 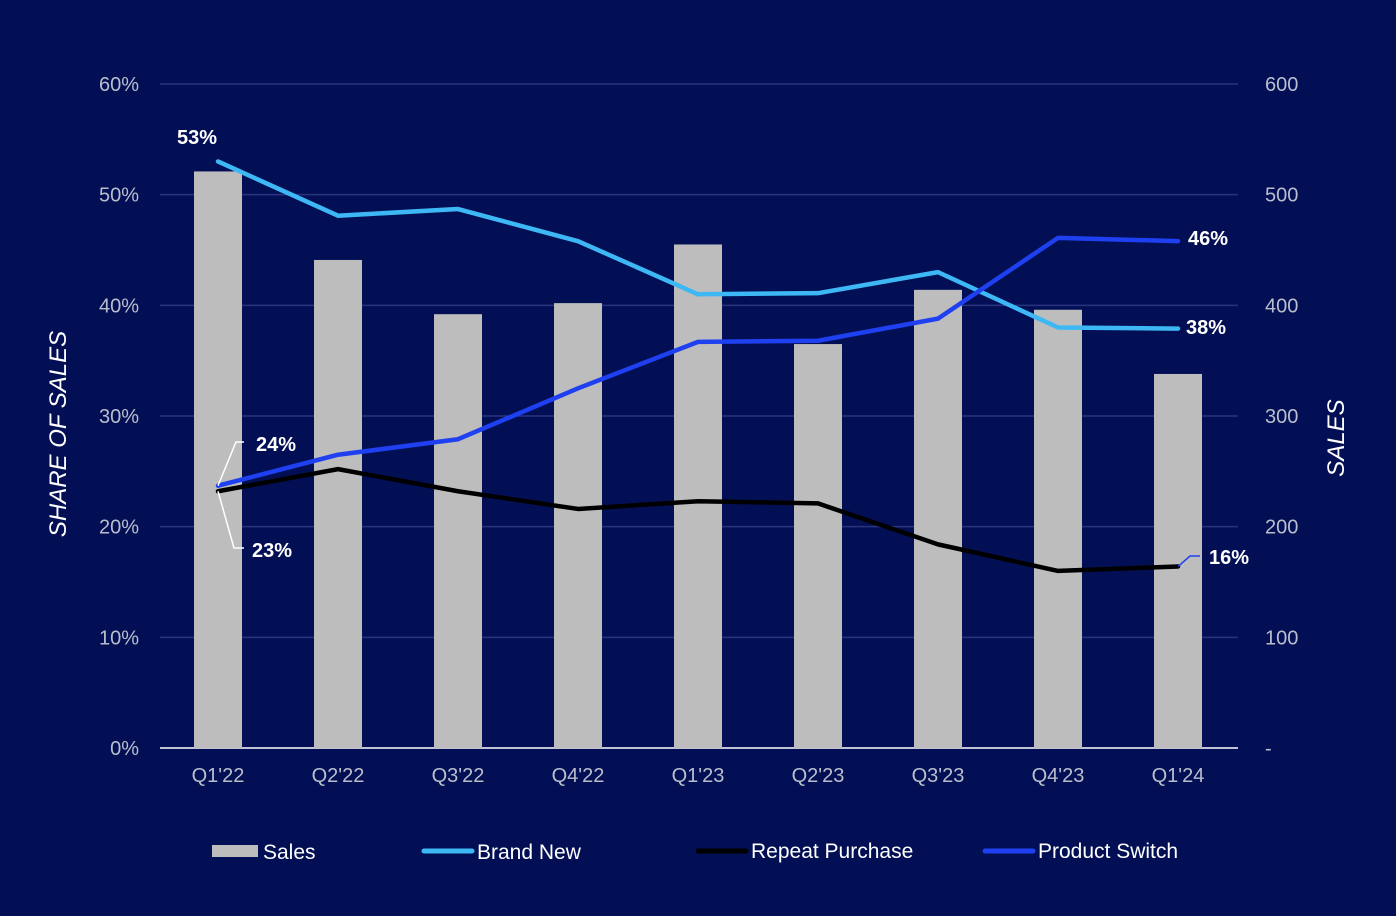 I want to click on callout-repeat-last: 16%, so click(x=1229, y=558).